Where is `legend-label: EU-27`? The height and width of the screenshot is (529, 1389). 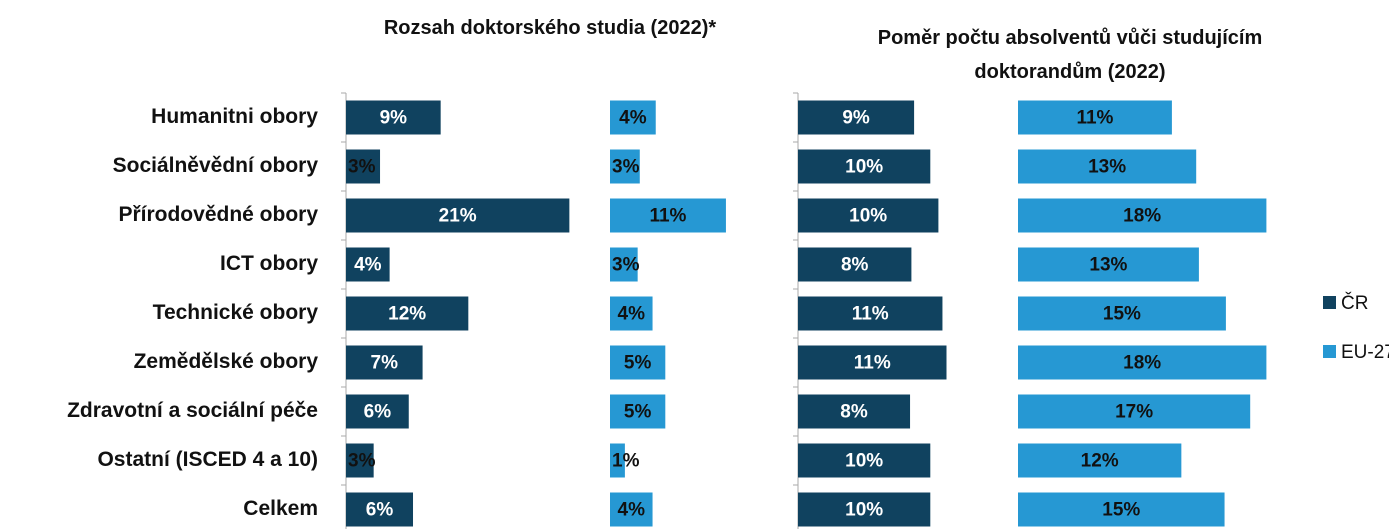 legend-label: EU-27 is located at coordinates (1365, 352).